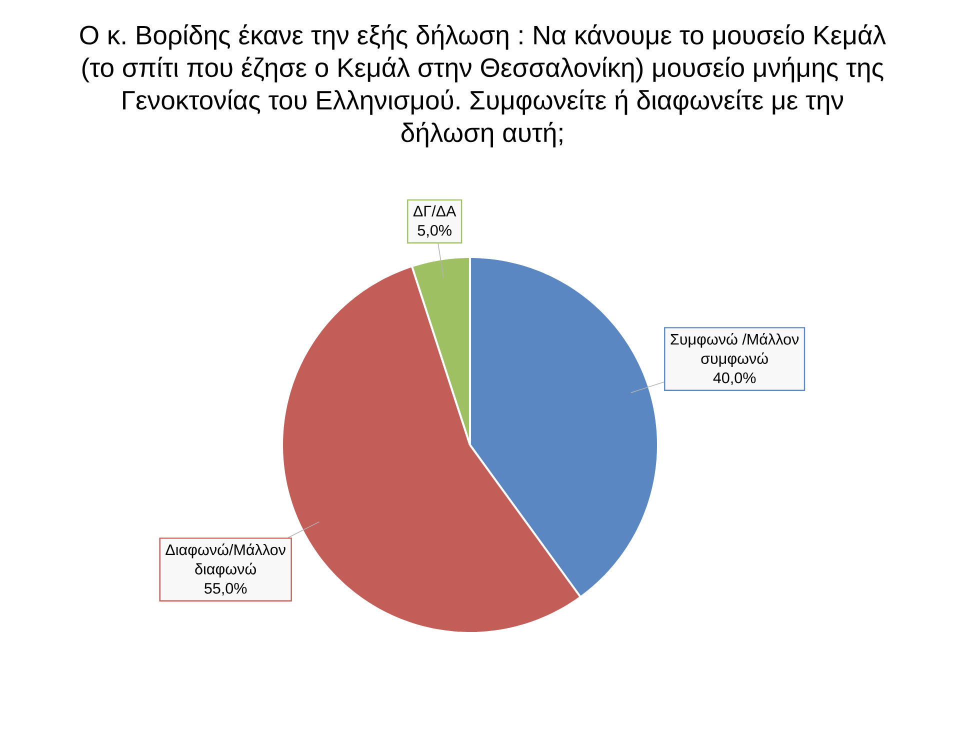  What do you see at coordinates (734, 350) in the screenshot?
I see `slice-label: Συμφωνώ /Μάλλον συμφωνώ` at bounding box center [734, 350].